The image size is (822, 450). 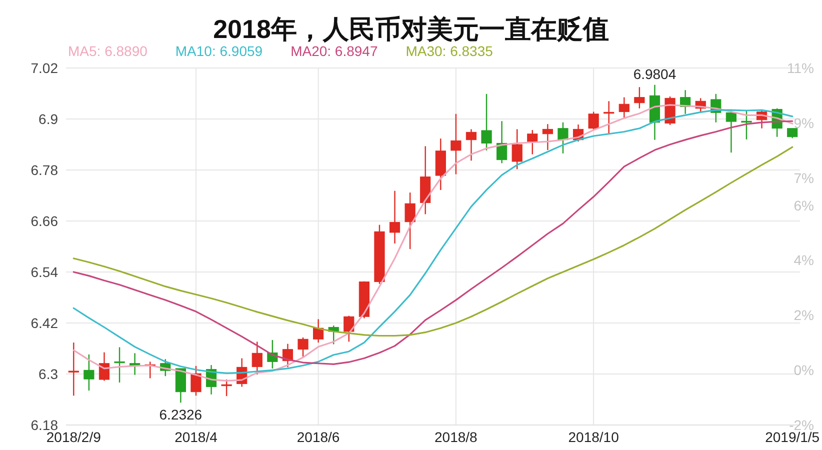 I want to click on x-tick-label: 2018/4, so click(x=196, y=437).